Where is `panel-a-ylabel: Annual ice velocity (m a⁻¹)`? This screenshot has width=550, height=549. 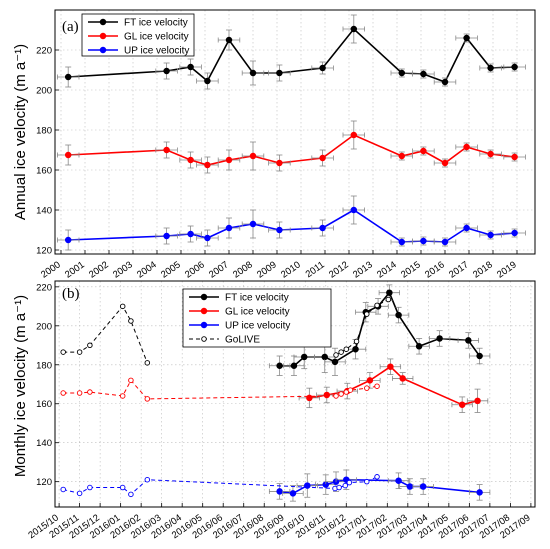 panel-a-ylabel: Annual ice velocity (m a⁻¹) is located at coordinates (20, 132).